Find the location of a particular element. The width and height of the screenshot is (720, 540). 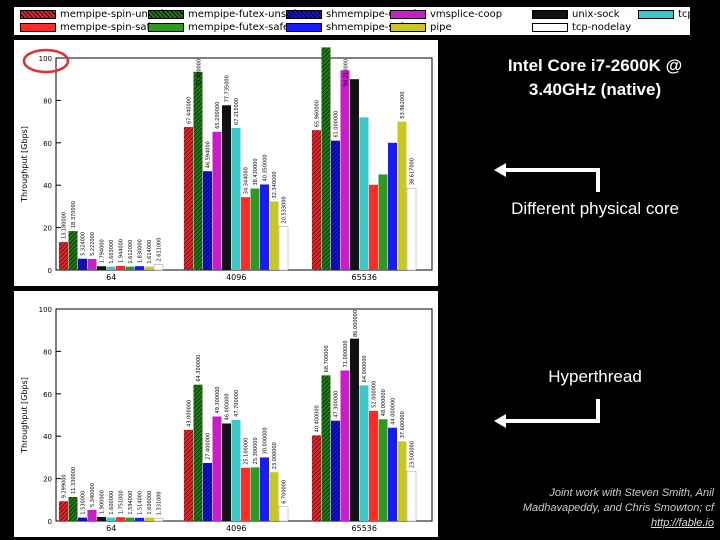

y-tick-label: 80 is located at coordinates (47, 101).